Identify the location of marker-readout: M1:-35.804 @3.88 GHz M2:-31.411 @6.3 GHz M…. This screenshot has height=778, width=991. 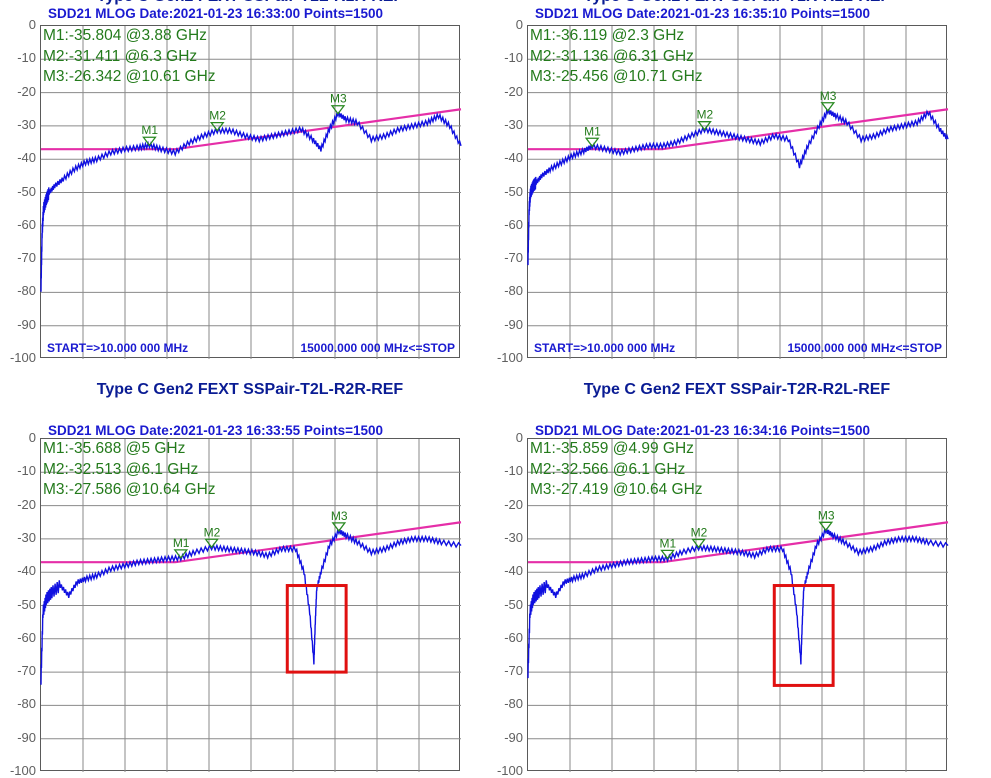
(129, 57).